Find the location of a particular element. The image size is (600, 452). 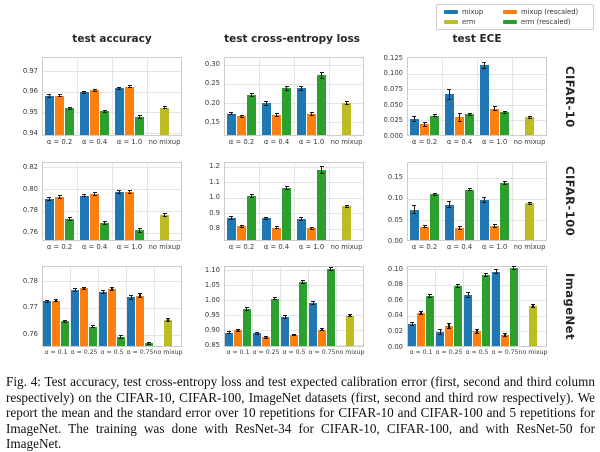

erm-rescaled-color-swatch is located at coordinates (509, 22).